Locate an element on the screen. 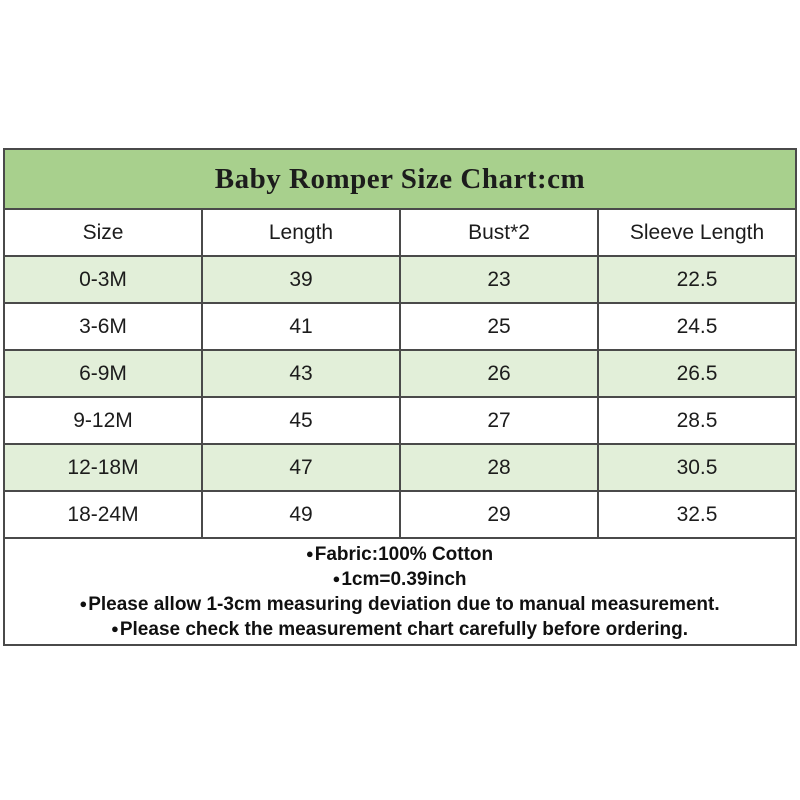 The width and height of the screenshot is (800, 800). cell-sleeve: 26.5 is located at coordinates (697, 373).